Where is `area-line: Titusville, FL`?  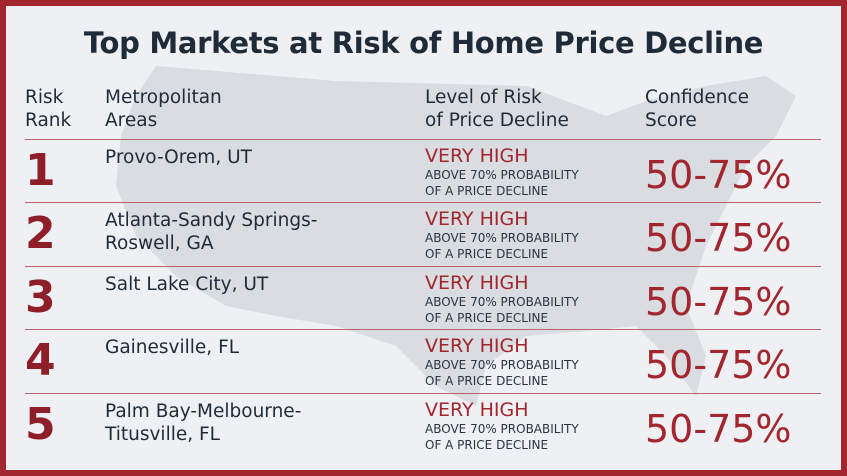 area-line: Titusville, FL is located at coordinates (162, 434).